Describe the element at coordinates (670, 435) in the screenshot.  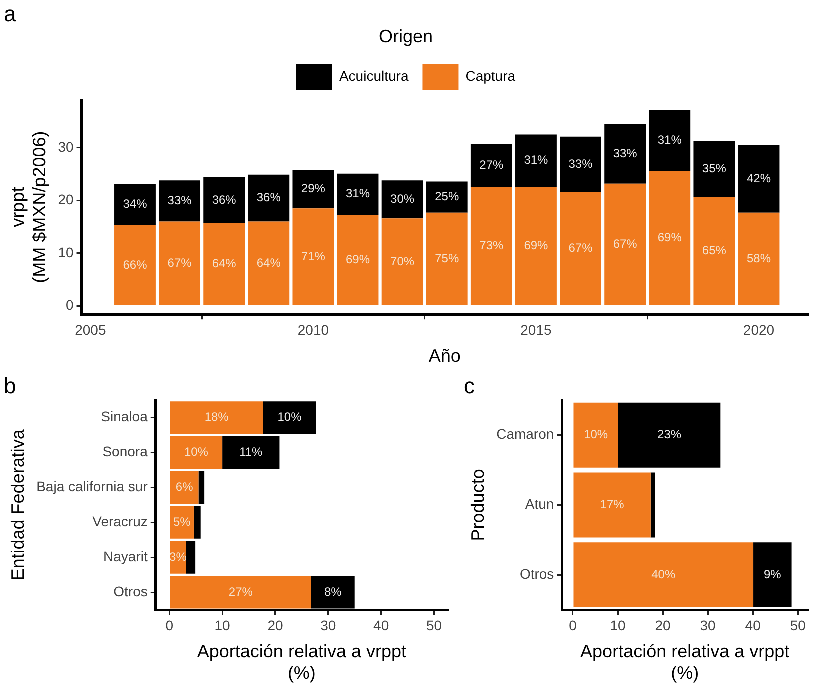
I see `data-label: 23%` at that location.